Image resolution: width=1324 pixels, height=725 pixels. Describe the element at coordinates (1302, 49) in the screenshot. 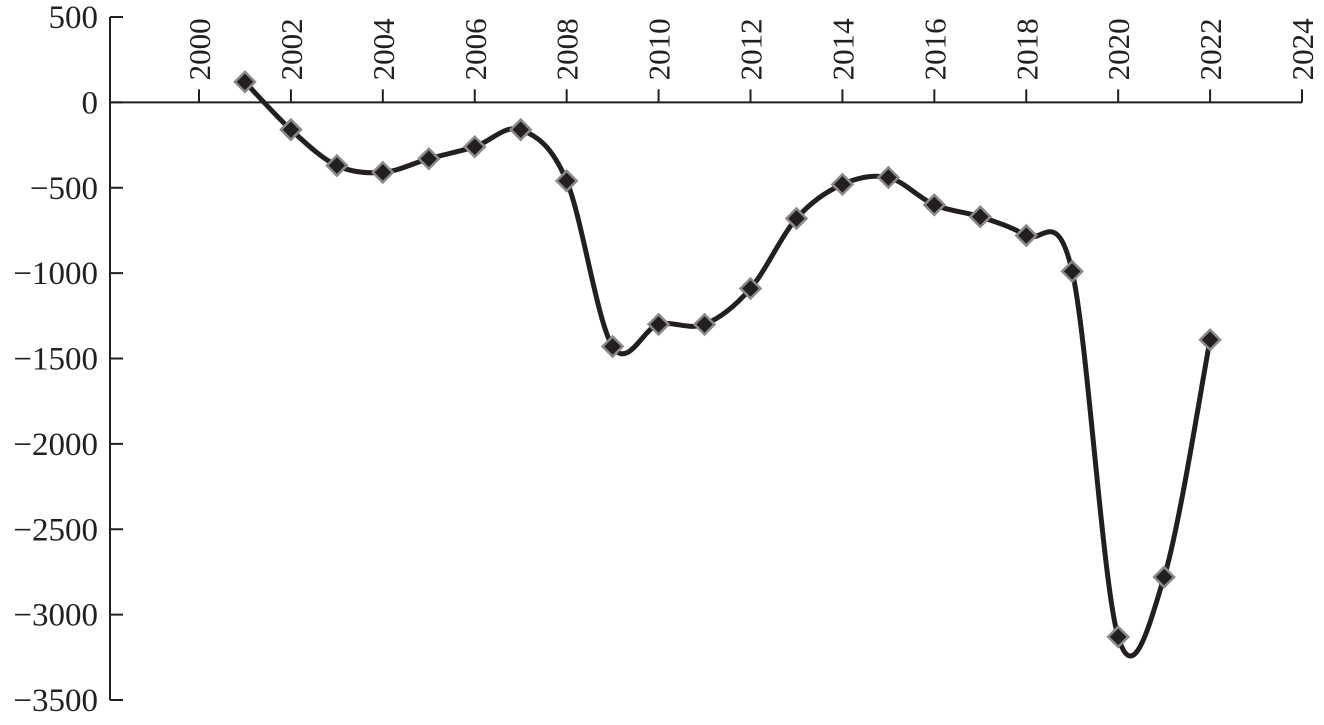

I see `x-tick-label: 2024` at that location.